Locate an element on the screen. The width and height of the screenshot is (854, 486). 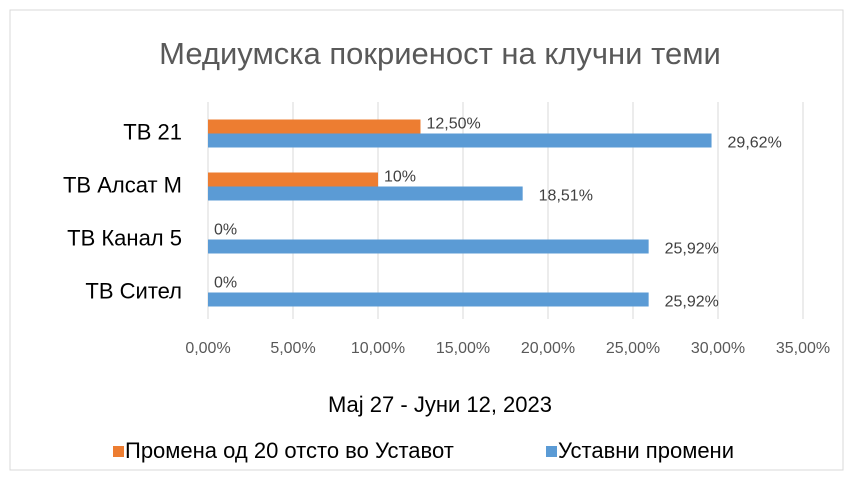
legend-label: Уставни промени is located at coordinates (646, 450).